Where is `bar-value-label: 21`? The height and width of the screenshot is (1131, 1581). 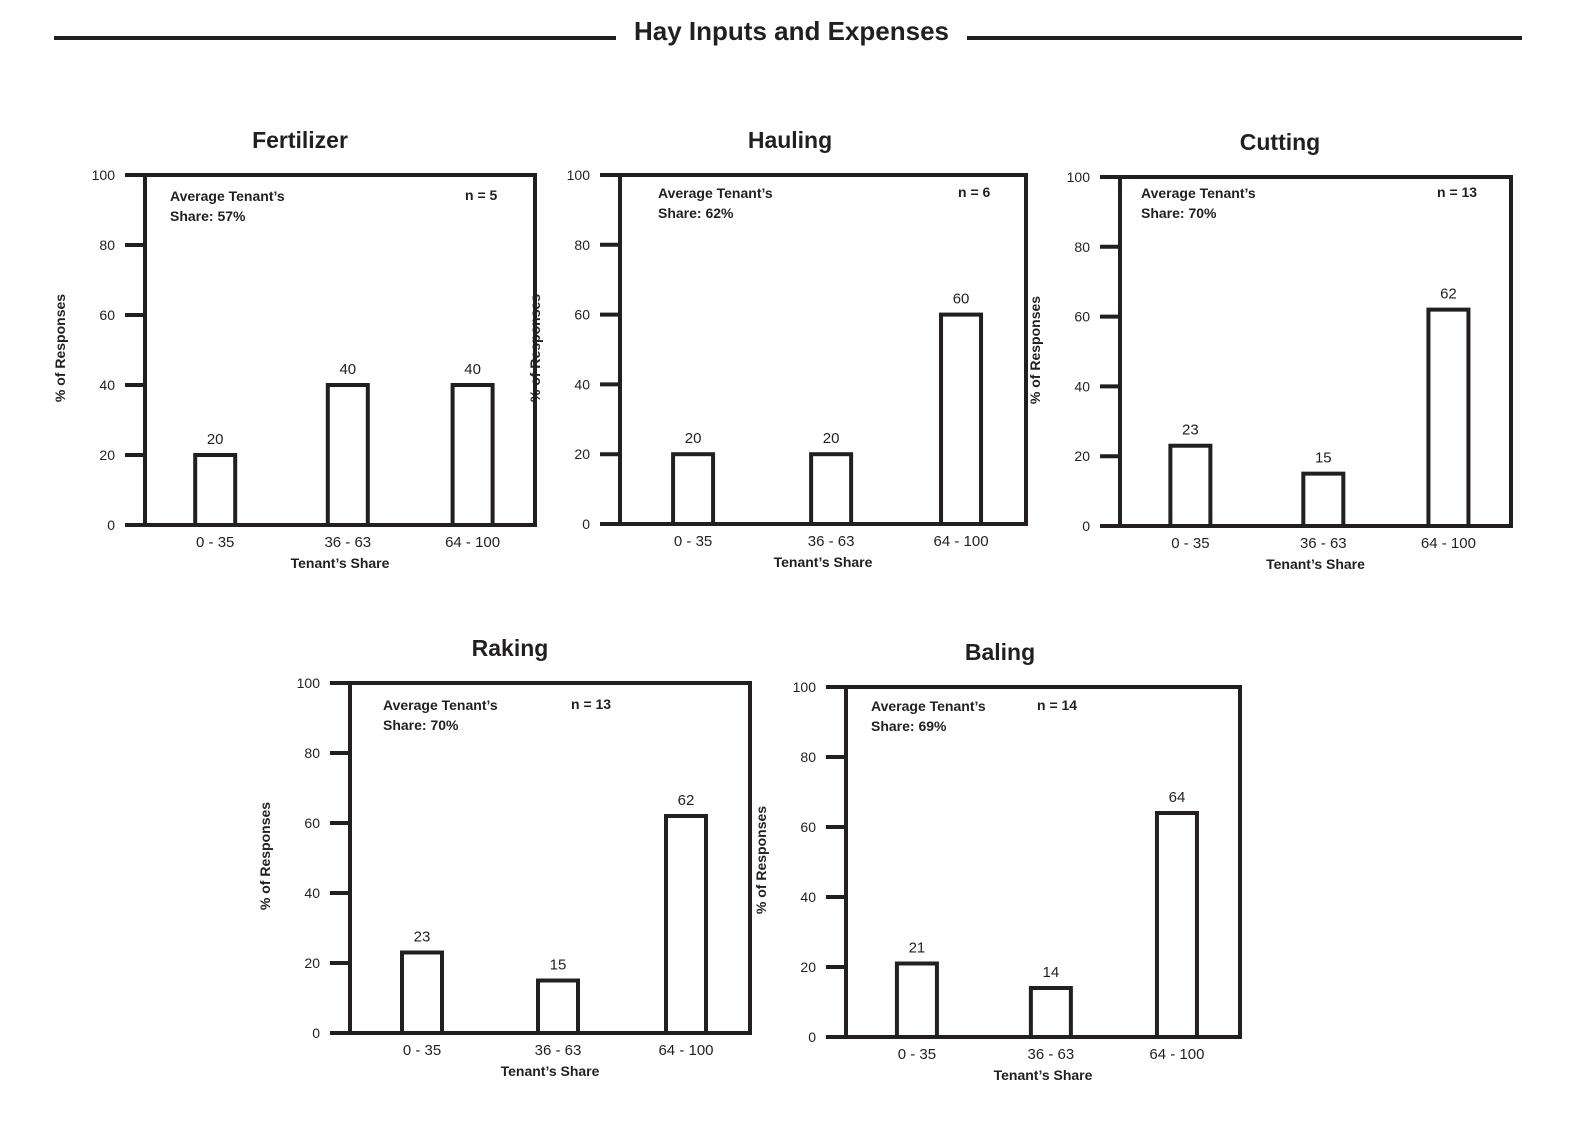 bar-value-label: 21 is located at coordinates (917, 948).